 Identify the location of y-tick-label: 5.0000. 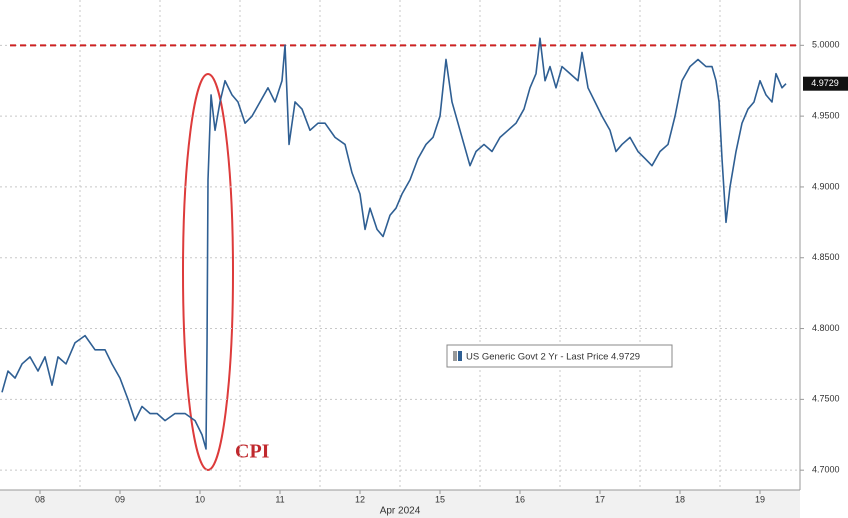
(826, 45).